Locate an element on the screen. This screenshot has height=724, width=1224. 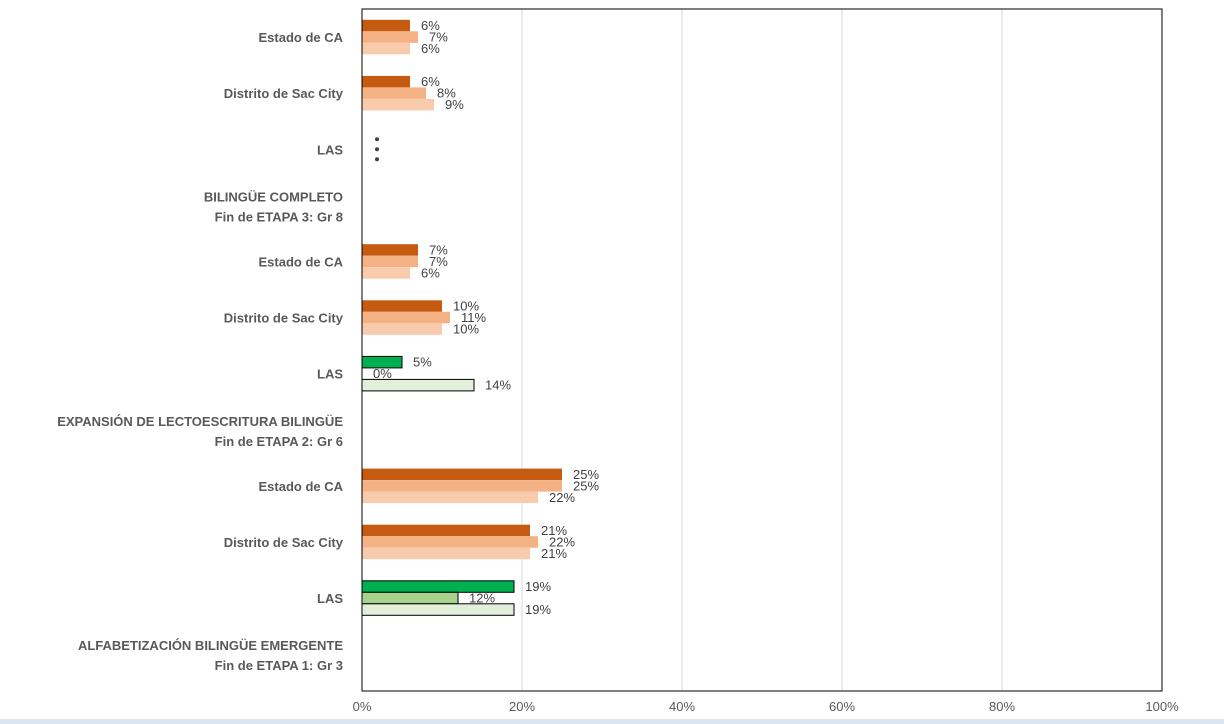
section-label: Fin de ETAPA 1: Gr 3 is located at coordinates (279, 665).